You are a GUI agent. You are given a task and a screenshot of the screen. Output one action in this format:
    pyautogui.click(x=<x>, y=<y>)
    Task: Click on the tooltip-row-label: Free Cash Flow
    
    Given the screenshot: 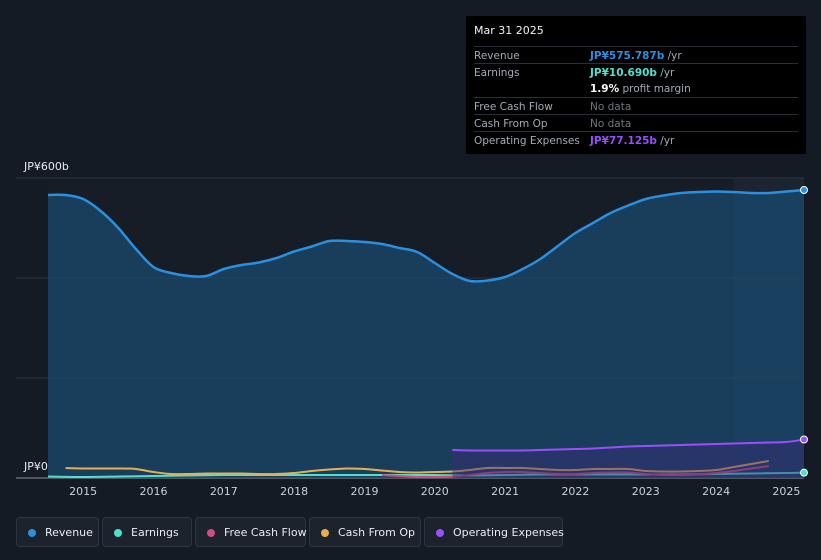 What is the action you would take?
    pyautogui.click(x=513, y=107)
    